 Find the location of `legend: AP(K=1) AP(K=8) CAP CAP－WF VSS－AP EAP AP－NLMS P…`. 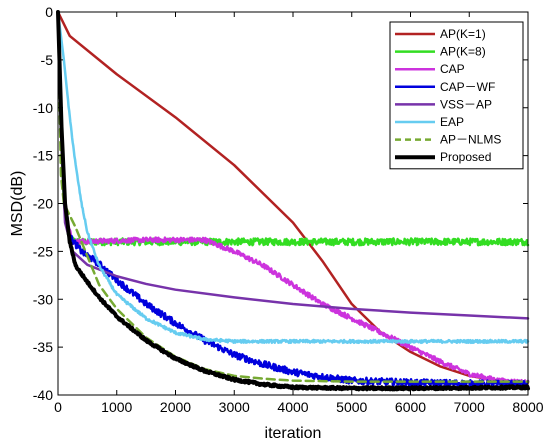

legend: AP(K=1) AP(K=8) CAP CAP－WF VSS－AP EAP AP－NLMS P… is located at coordinates (456, 95).